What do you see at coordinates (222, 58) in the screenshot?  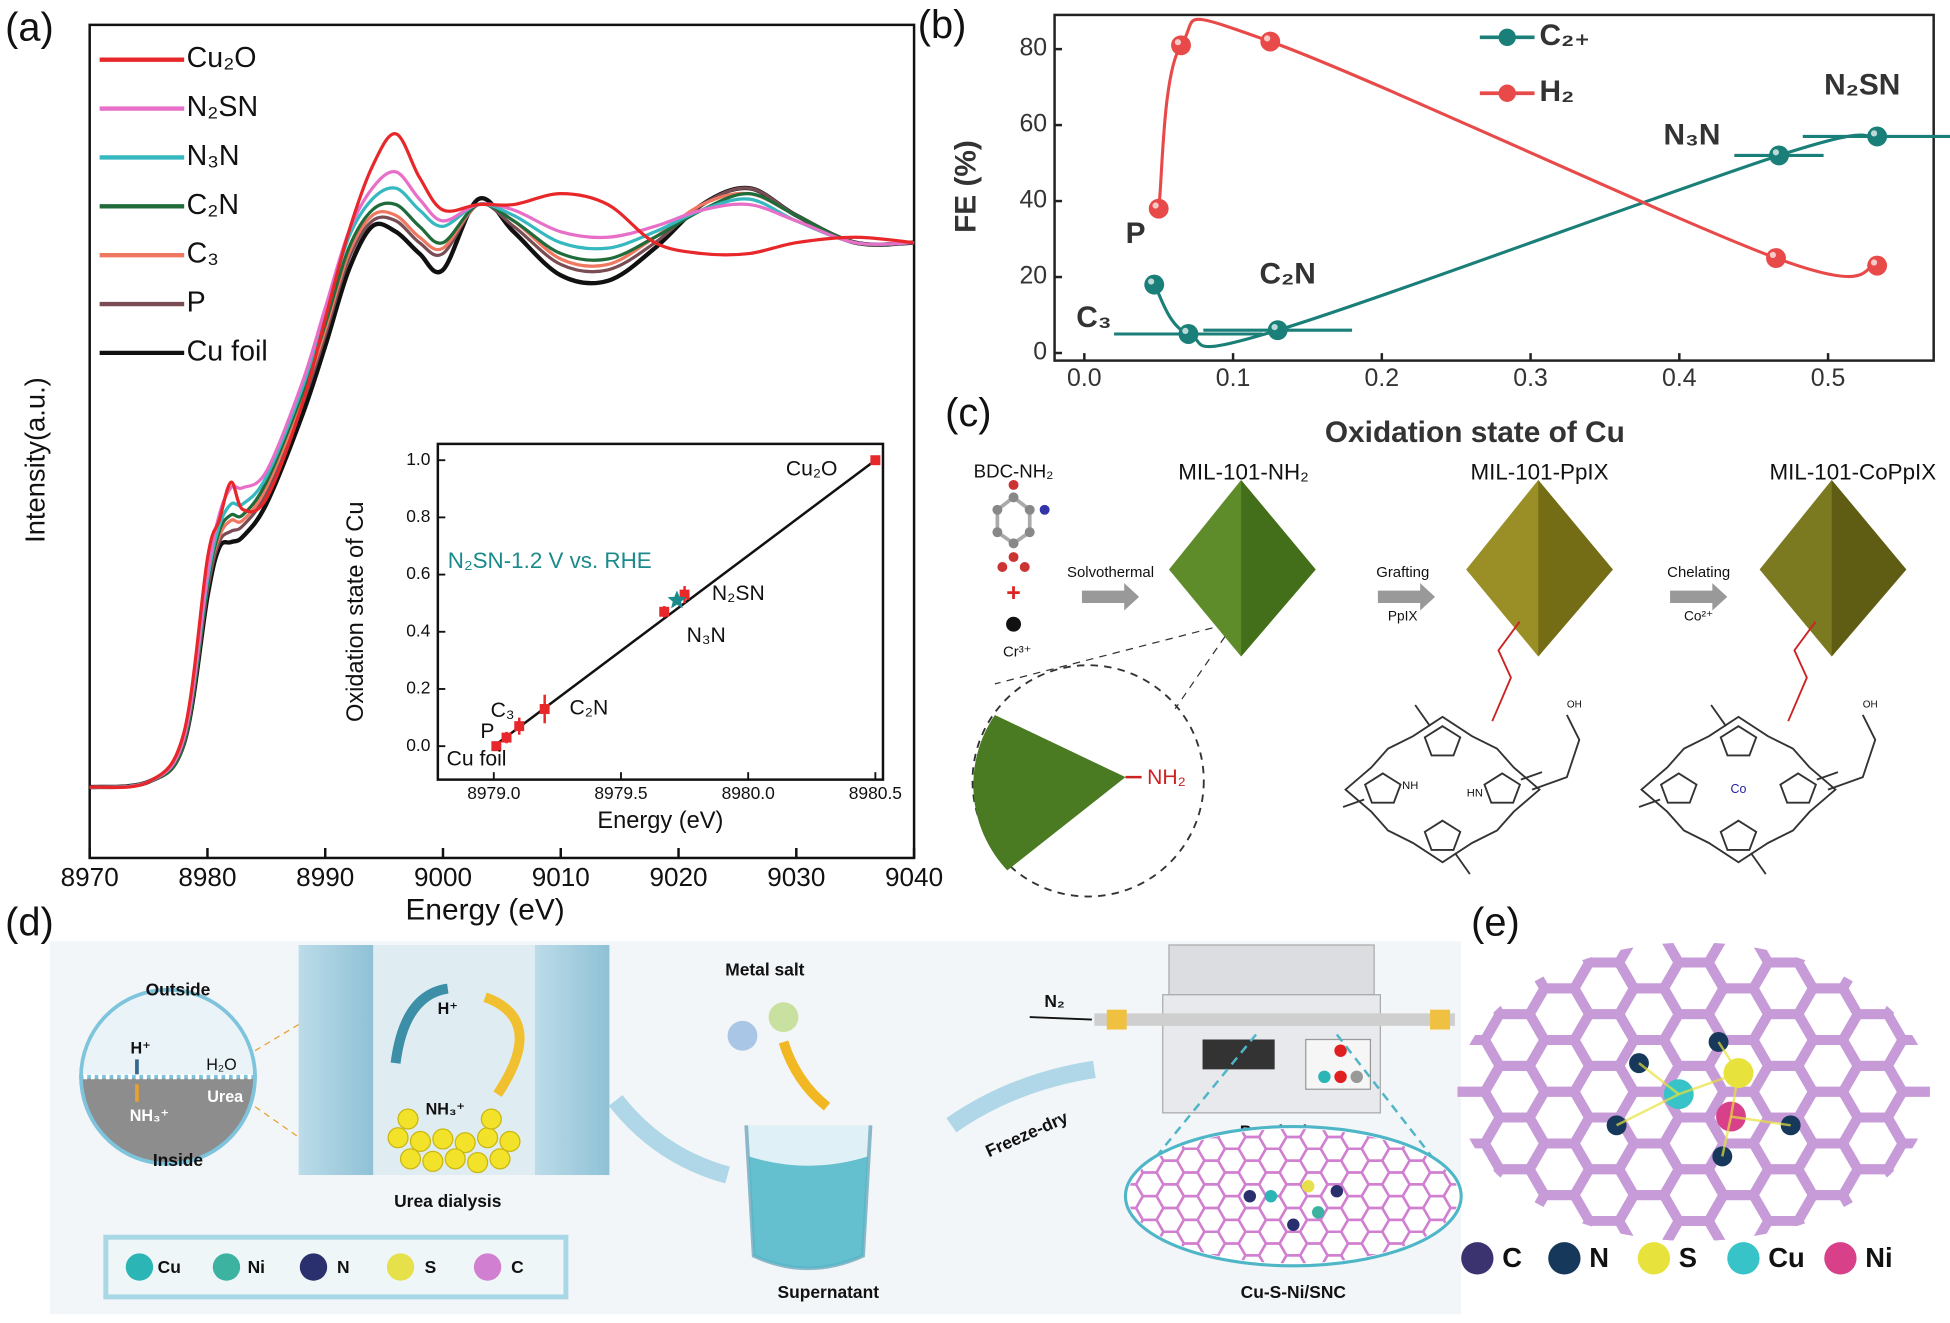 I see `legend-label: Cu₂O` at bounding box center [222, 58].